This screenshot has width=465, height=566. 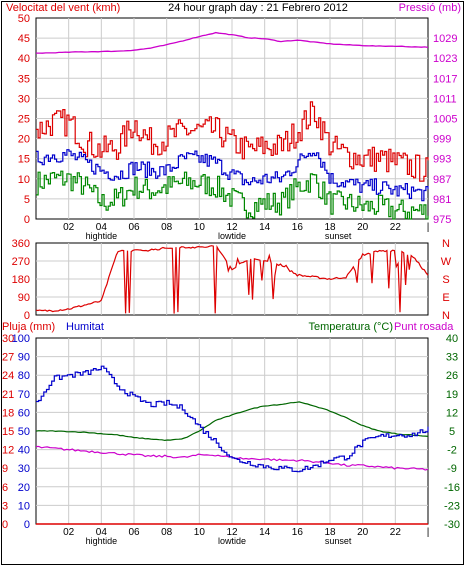 I want to click on humidity-tick-label: 20, so click(x=24, y=488).